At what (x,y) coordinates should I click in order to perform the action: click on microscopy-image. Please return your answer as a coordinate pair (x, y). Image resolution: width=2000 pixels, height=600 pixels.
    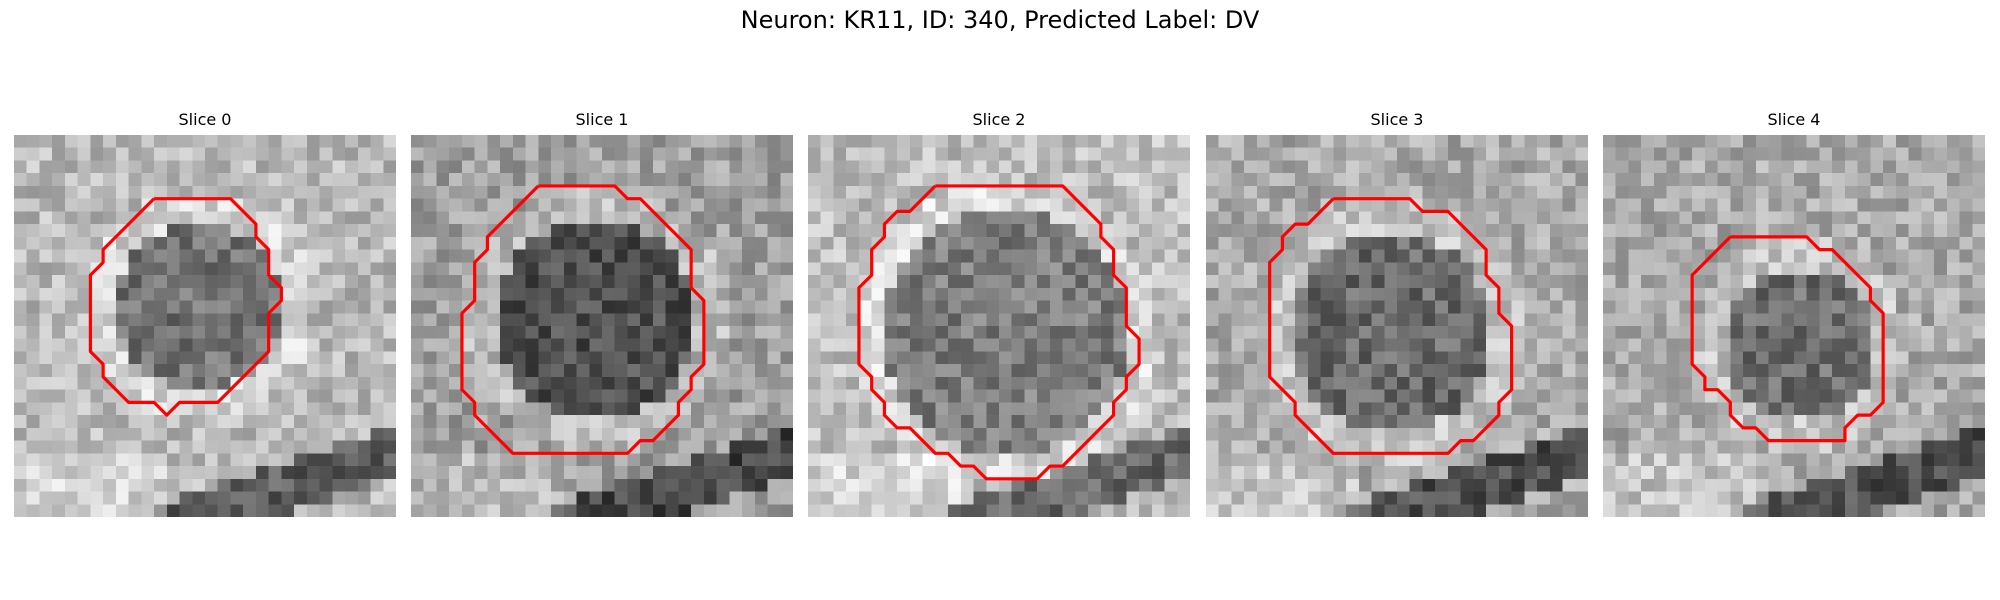
    Looking at the image, I should click on (1794, 326).